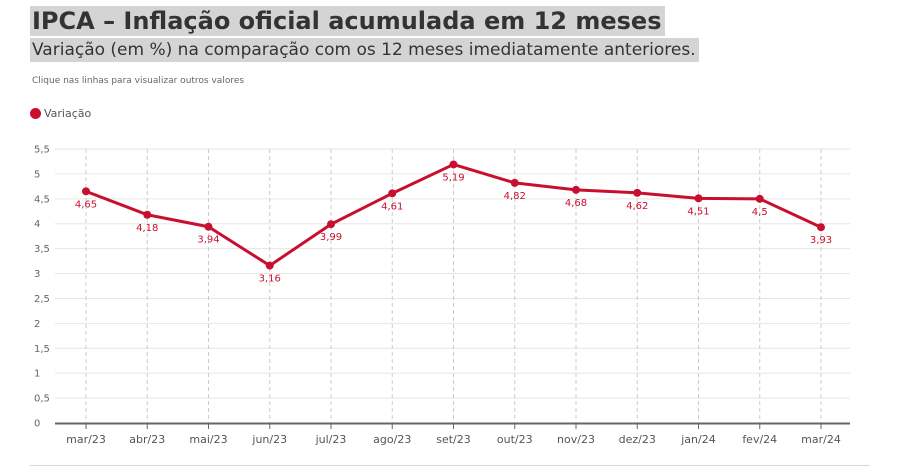 The height and width of the screenshot is (473, 900). Describe the element at coordinates (208, 439) in the screenshot. I see `x-tick-label: mai/23` at that location.